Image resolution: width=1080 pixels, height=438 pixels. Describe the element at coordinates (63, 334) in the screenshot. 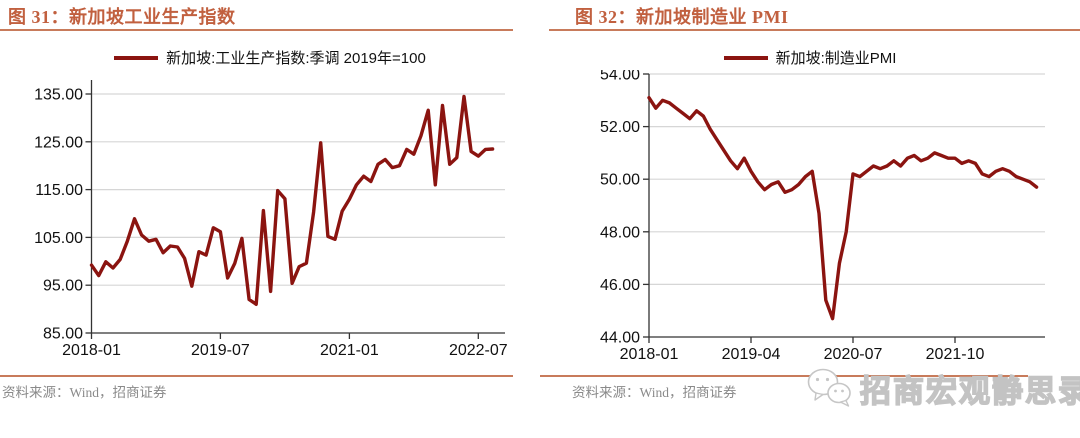

I see `y-tick-label: 85.00` at that location.